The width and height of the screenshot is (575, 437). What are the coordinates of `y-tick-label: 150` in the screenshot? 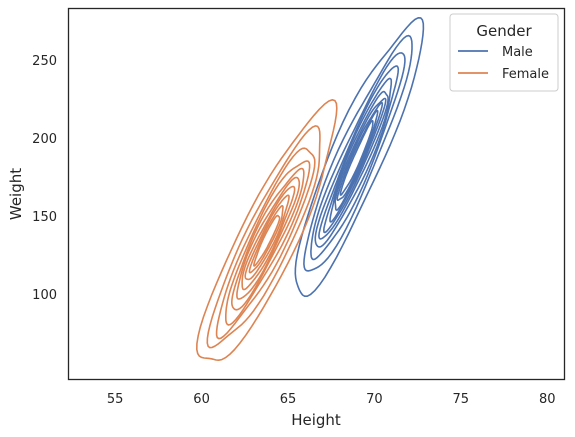 It's located at (44, 217).